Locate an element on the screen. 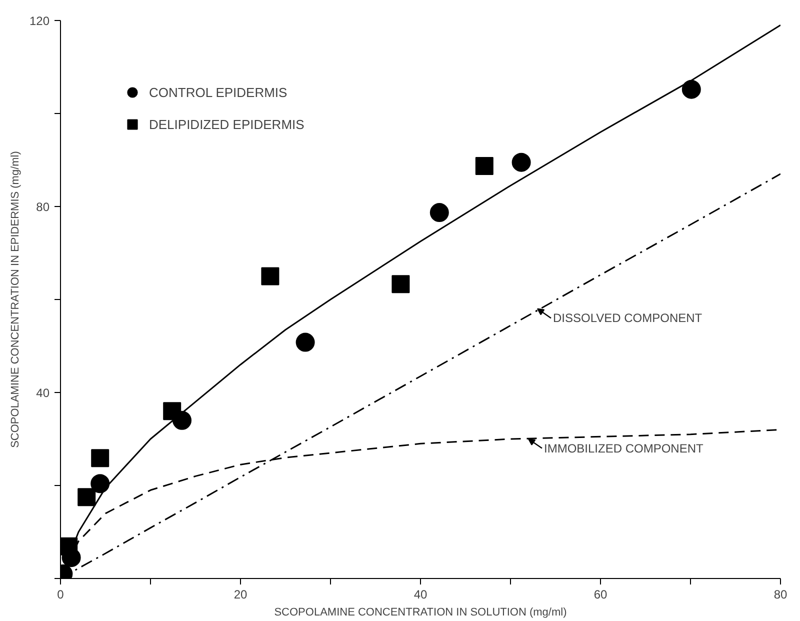  y-tick-label: 40 is located at coordinates (43, 393).